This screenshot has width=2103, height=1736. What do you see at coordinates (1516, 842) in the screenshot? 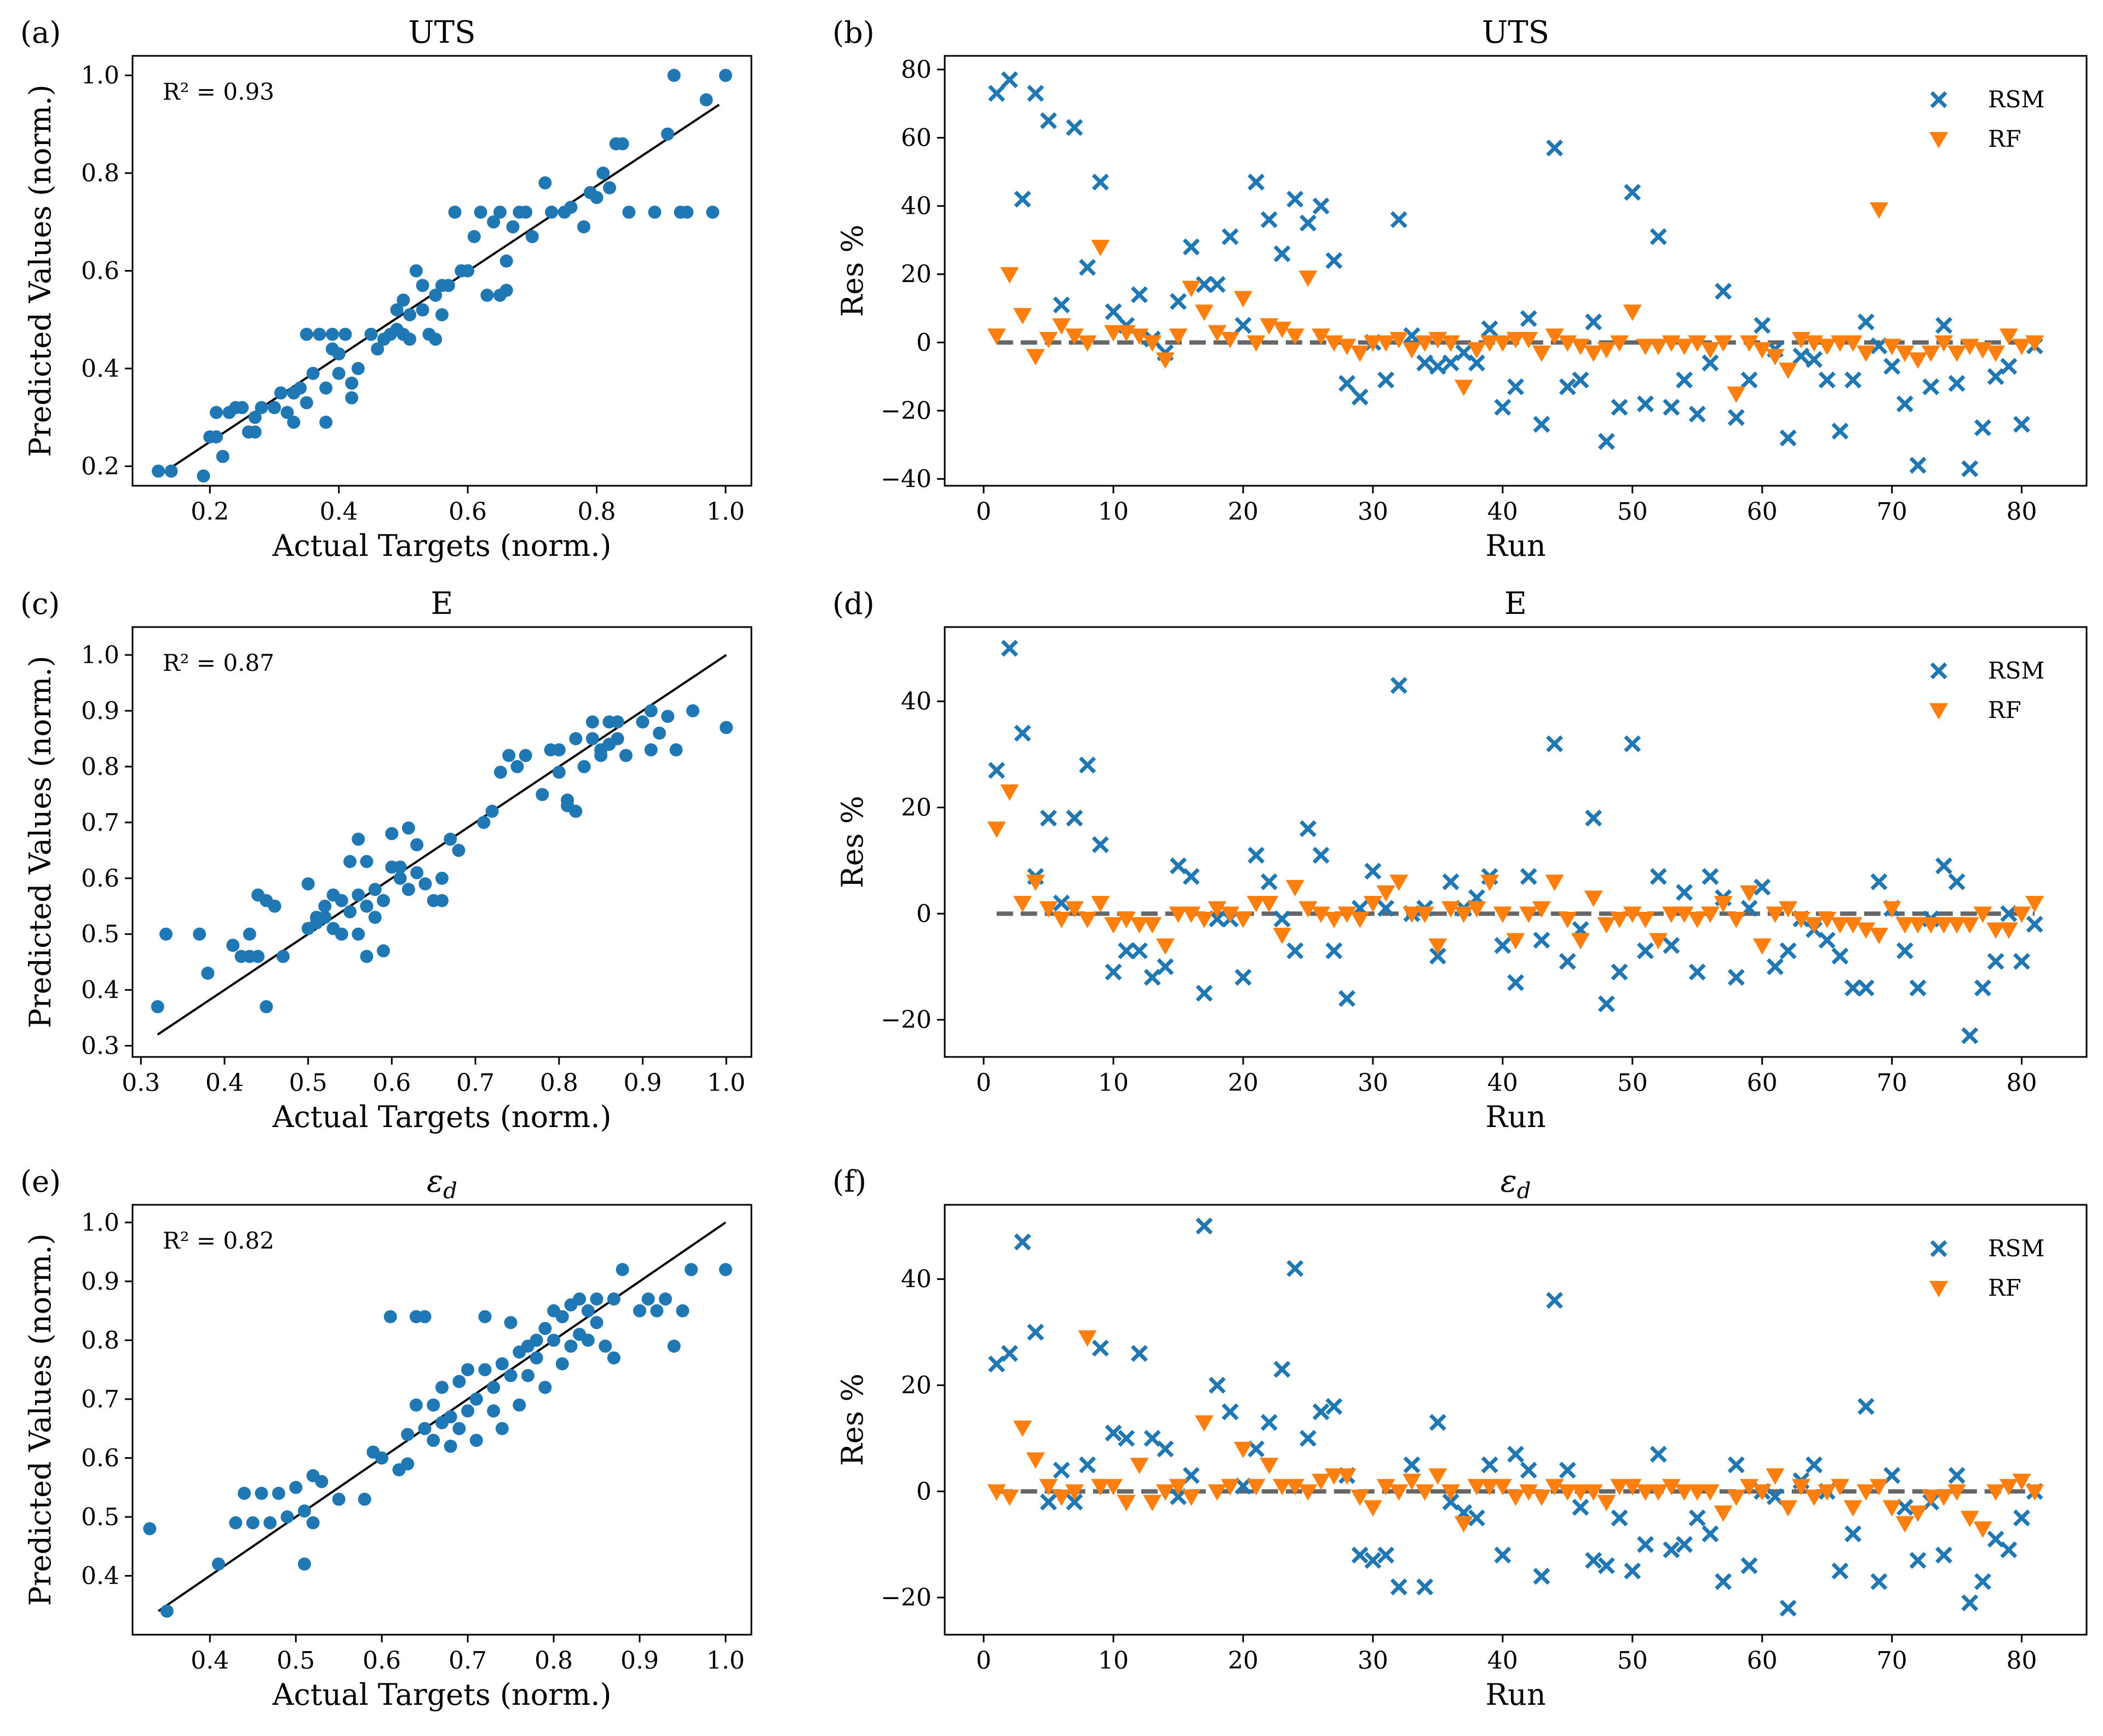
I see `axes-frame` at bounding box center [1516, 842].